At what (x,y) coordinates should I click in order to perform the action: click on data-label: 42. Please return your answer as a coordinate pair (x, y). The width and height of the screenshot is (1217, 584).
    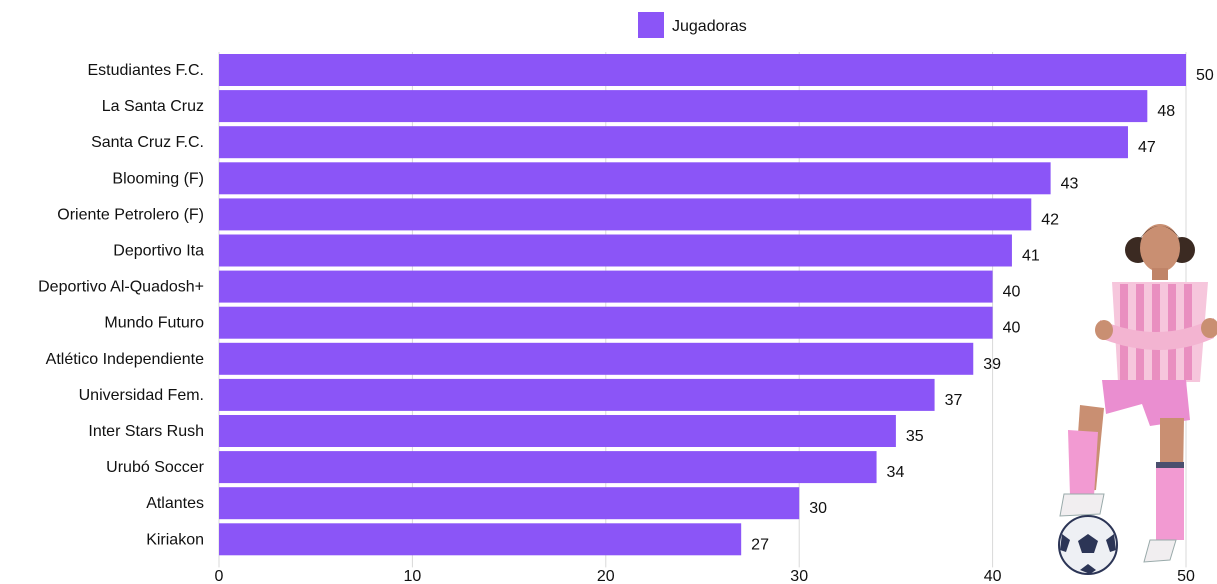
    Looking at the image, I should click on (1050, 219).